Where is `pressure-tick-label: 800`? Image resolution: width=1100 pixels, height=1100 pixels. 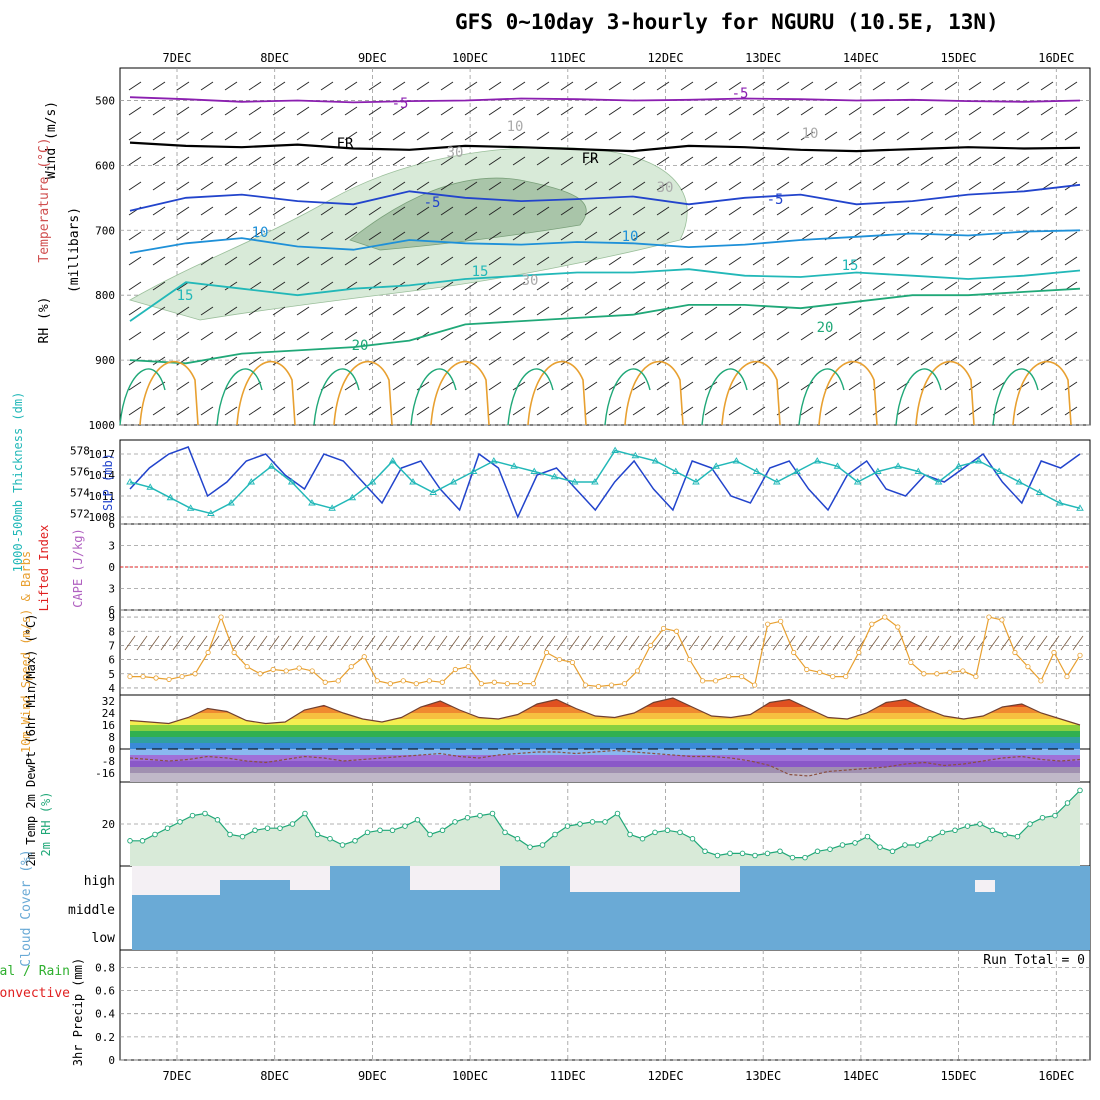
pressure-tick-label: 800 is located at coordinates (105, 295).